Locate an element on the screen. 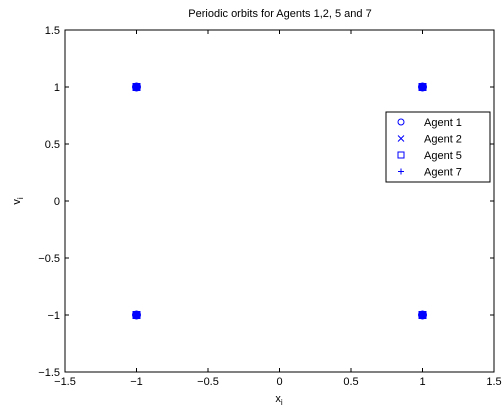  y-tick-label: 1.5 is located at coordinates (52, 31).